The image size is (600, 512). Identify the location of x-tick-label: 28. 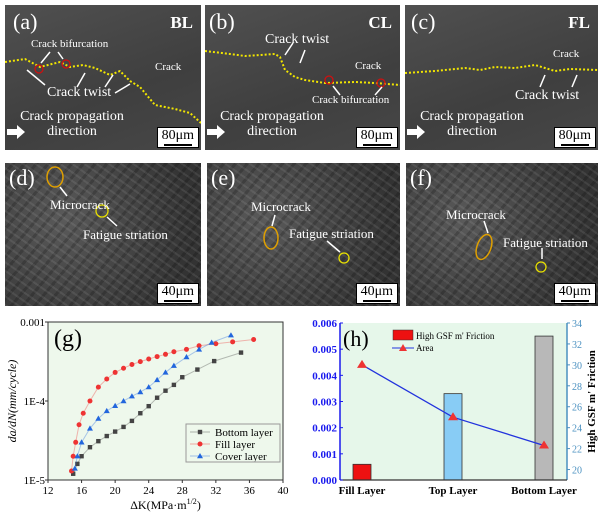
(183, 491).